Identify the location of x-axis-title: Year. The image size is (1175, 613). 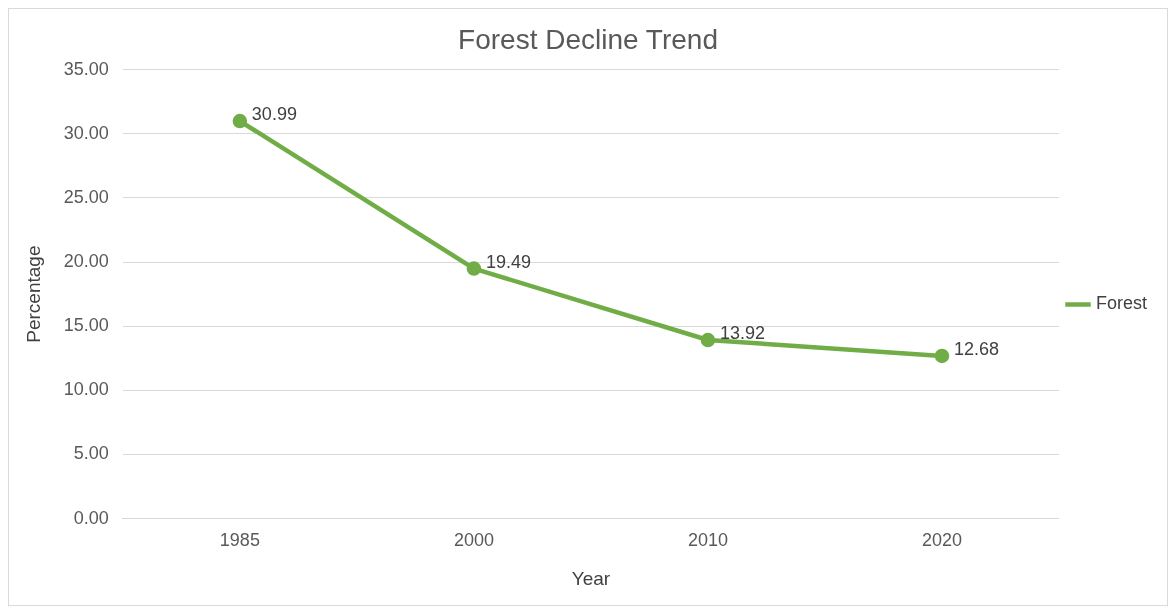
(591, 578).